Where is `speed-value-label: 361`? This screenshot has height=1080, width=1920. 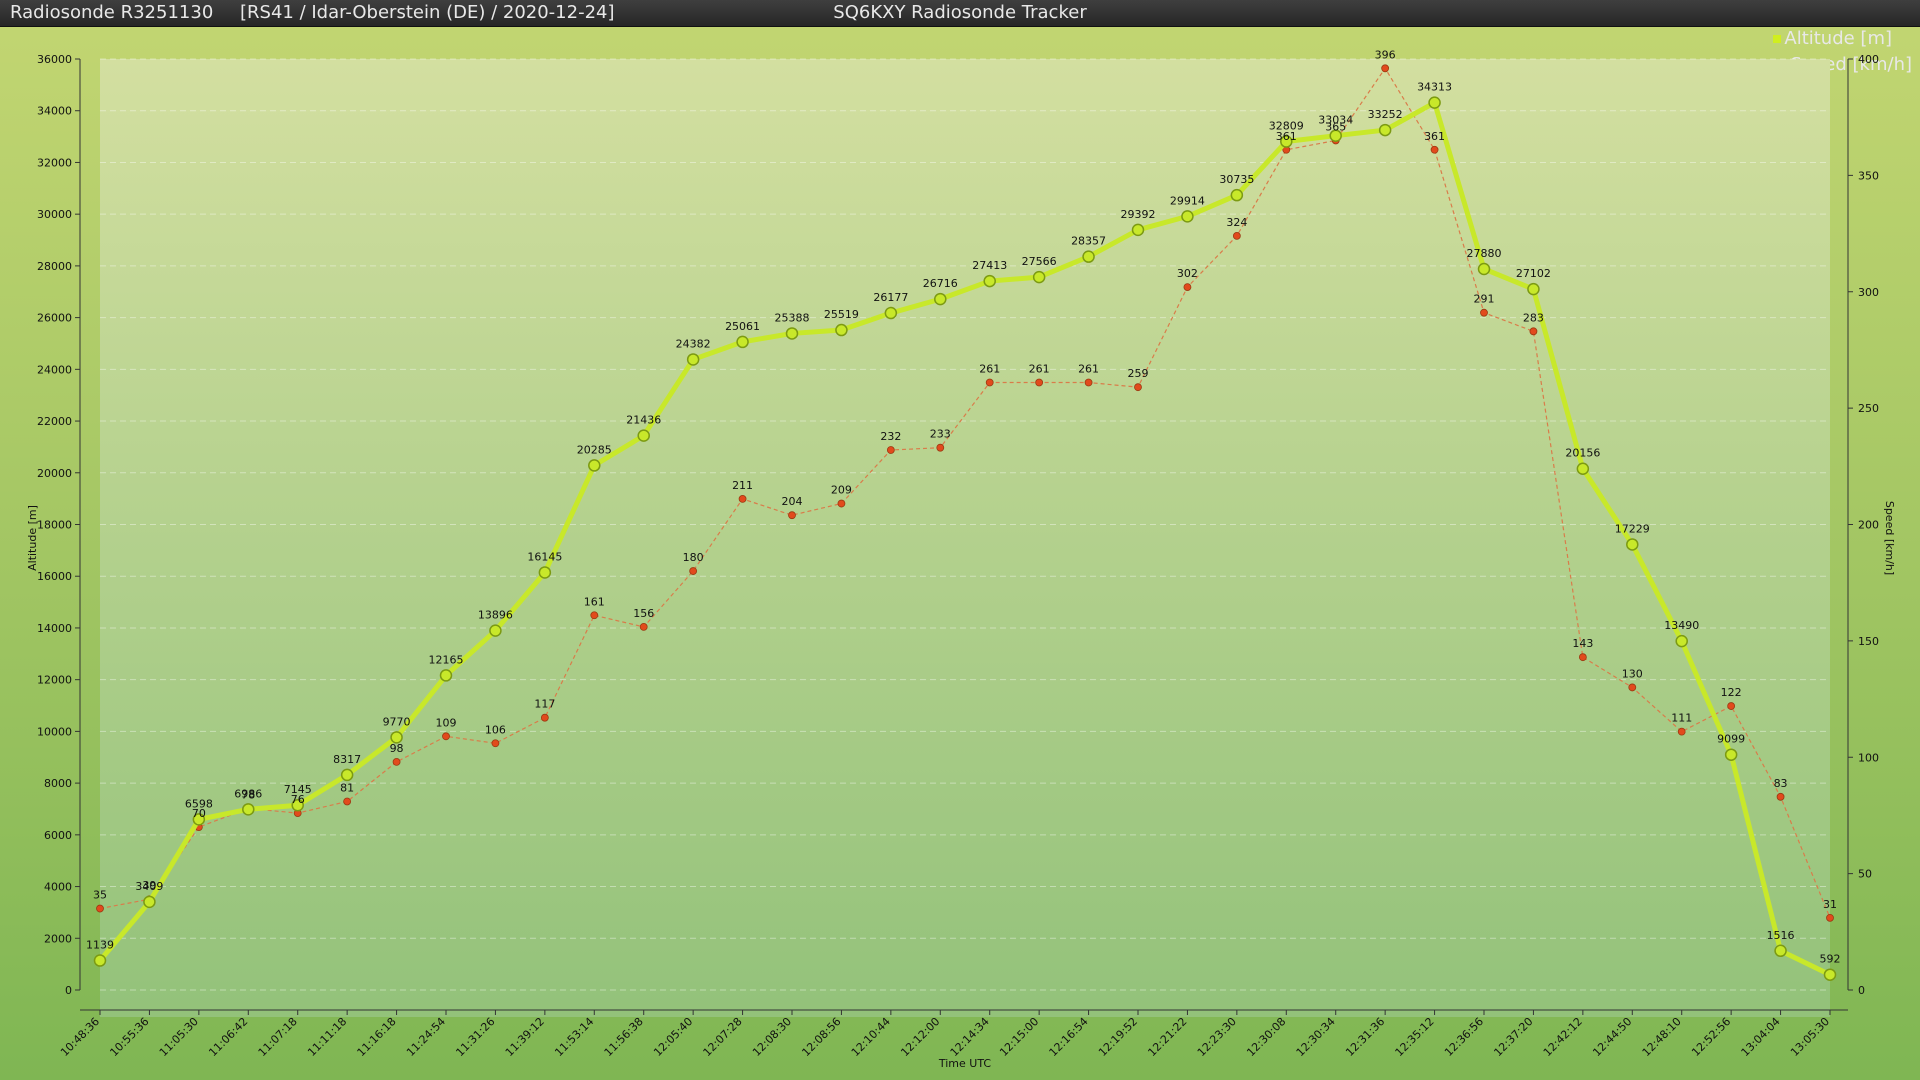 speed-value-label: 361 is located at coordinates (1286, 136).